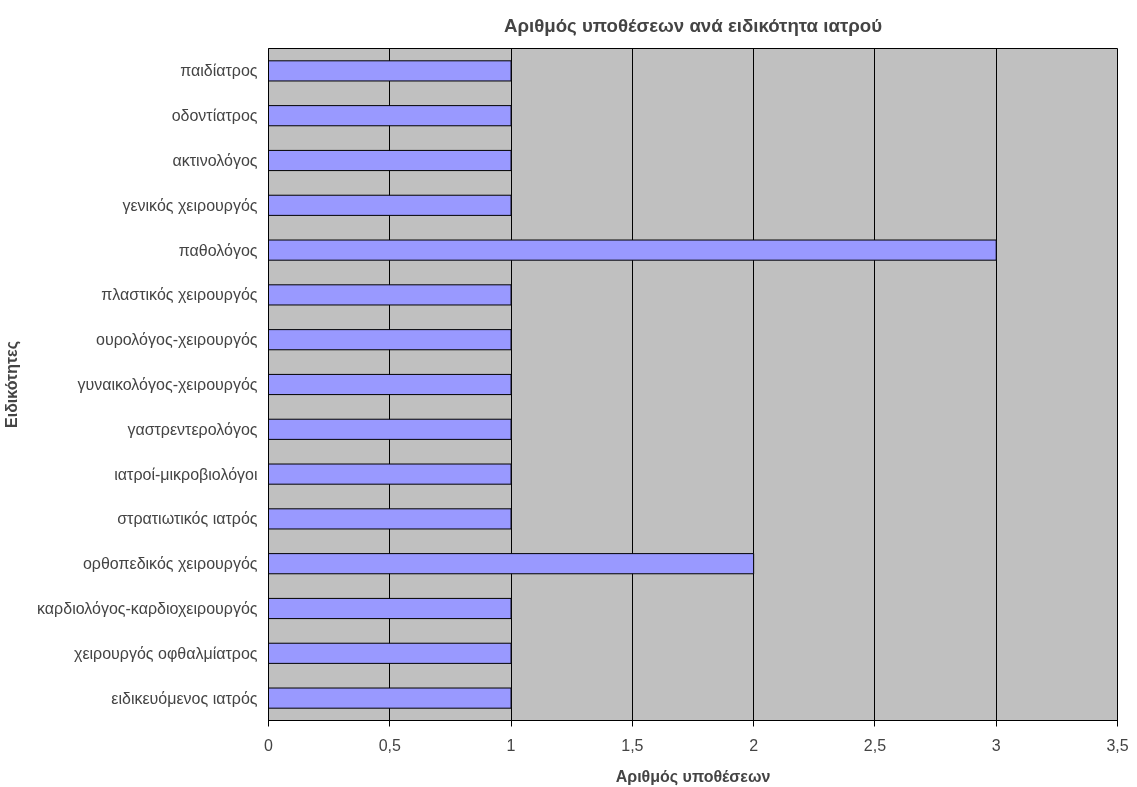 The width and height of the screenshot is (1137, 787). I want to click on y-tick-label: στρατιωτικός ιατρός, so click(187, 519).